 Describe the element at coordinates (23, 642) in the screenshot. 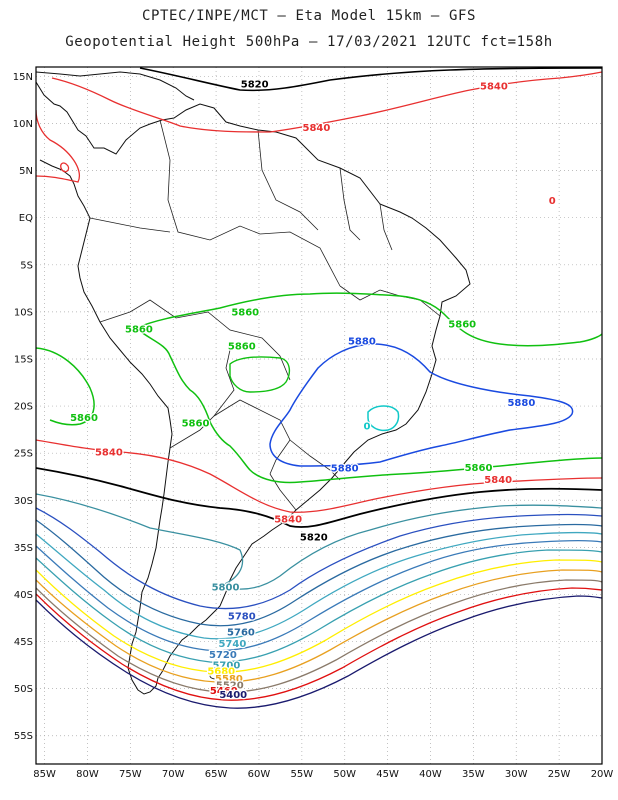

I see `lat-tick-label: 45S` at that location.